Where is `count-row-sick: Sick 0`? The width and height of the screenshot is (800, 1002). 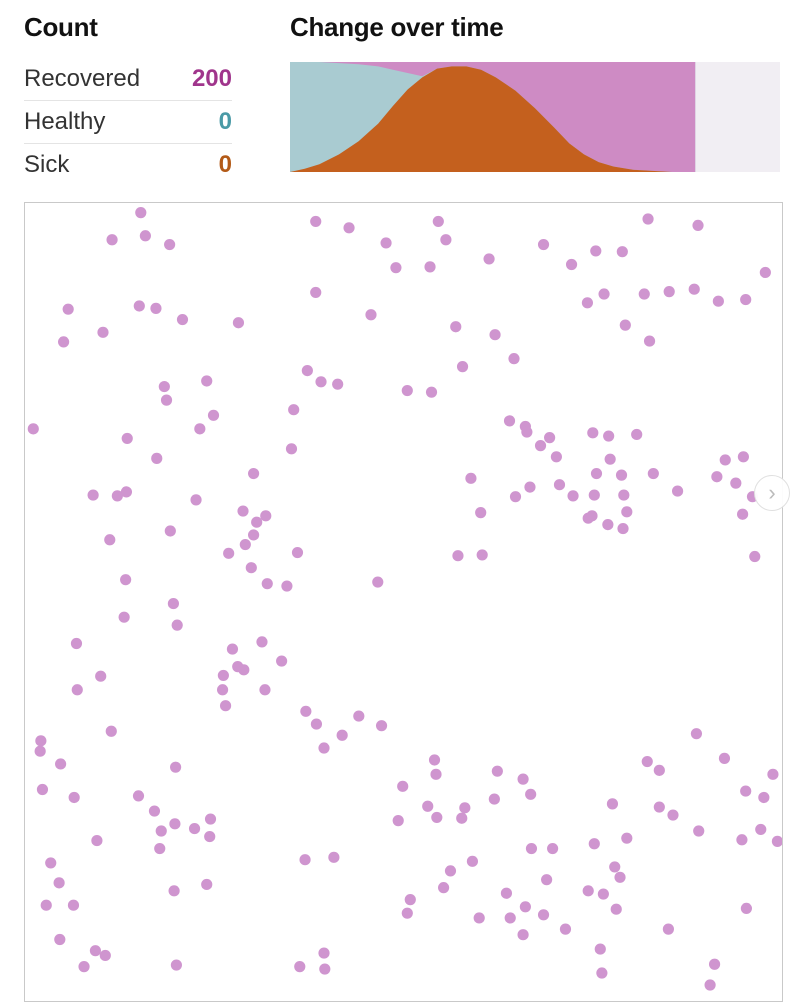 count-row-sick: Sick 0 is located at coordinates (128, 165).